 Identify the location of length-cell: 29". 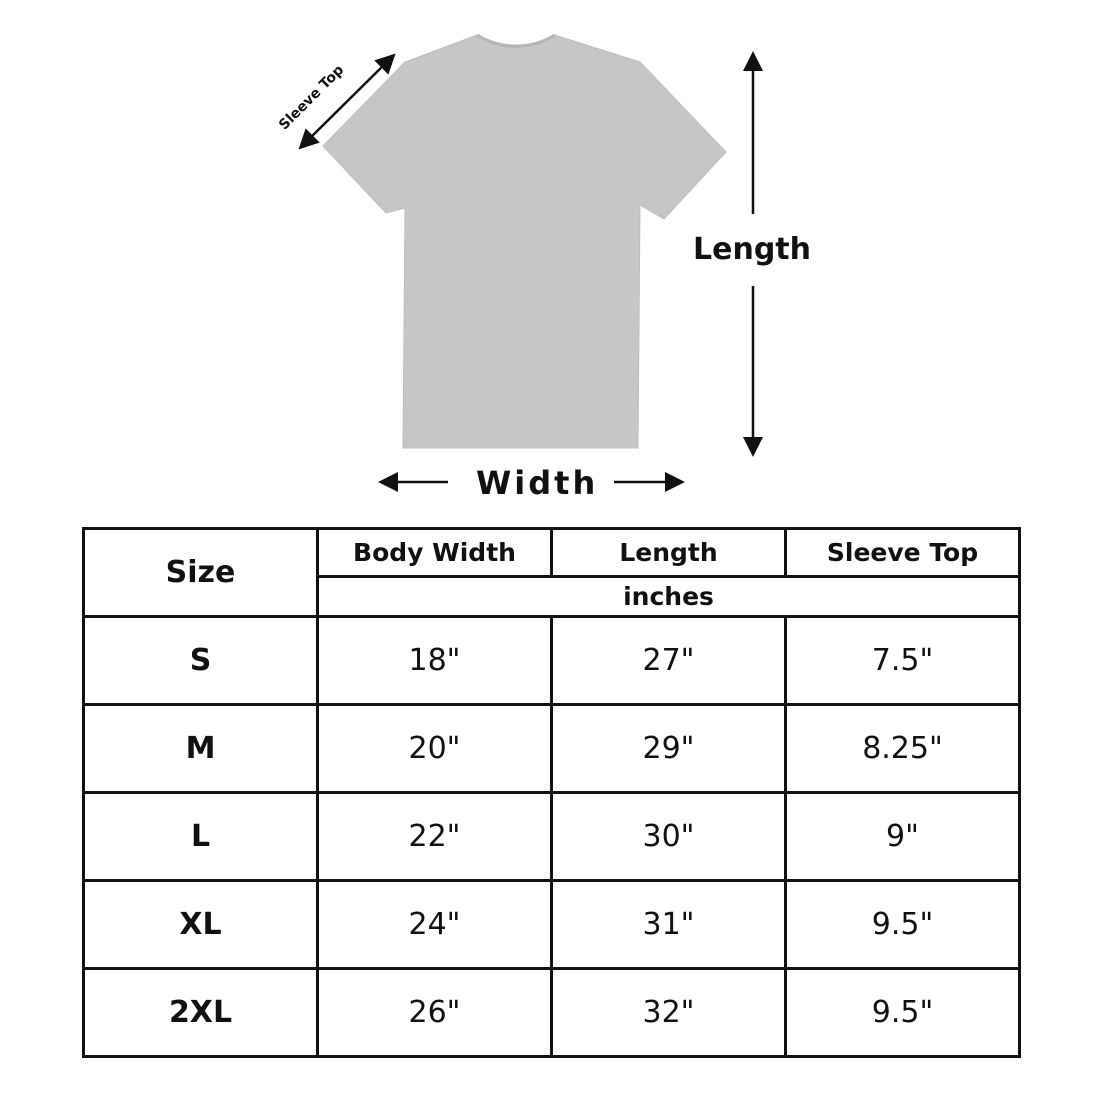
(668, 748).